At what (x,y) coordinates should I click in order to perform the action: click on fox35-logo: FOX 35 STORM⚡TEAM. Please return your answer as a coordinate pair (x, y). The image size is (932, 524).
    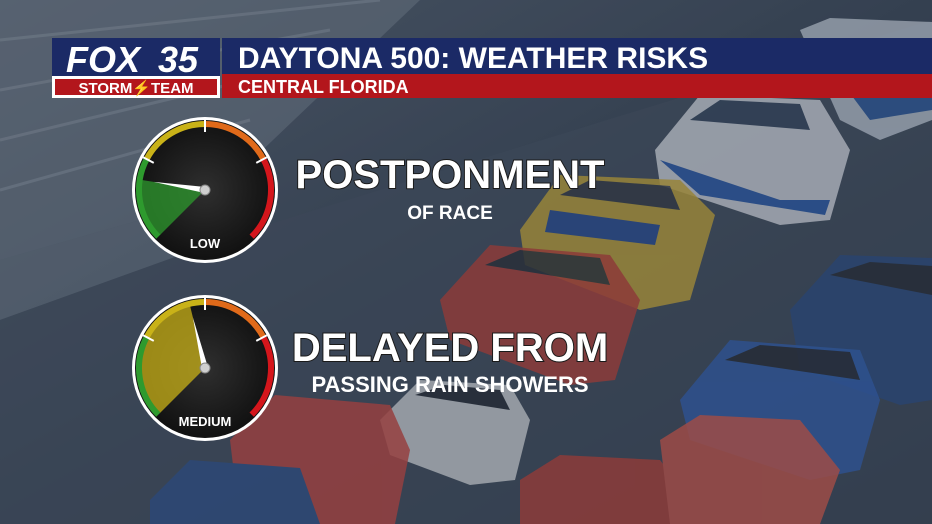
    Looking at the image, I should click on (136, 68).